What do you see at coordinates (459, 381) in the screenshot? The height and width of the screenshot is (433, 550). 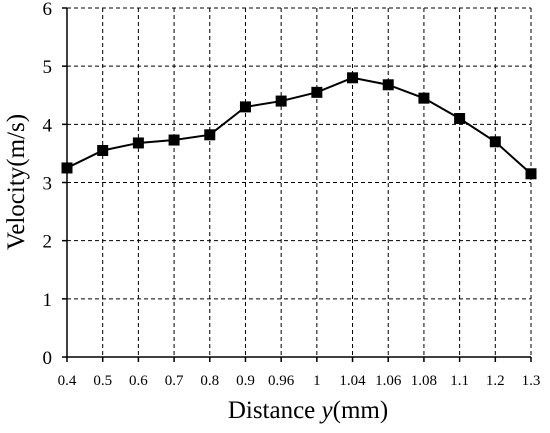 I see `x-tick-label: 1.1` at bounding box center [459, 381].